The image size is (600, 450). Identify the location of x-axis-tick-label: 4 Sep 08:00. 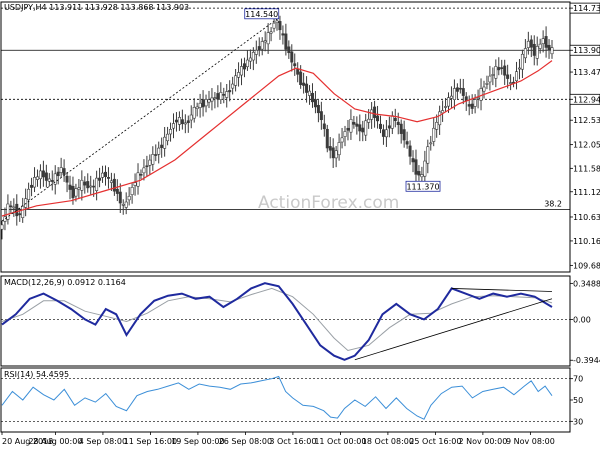
(103, 441).